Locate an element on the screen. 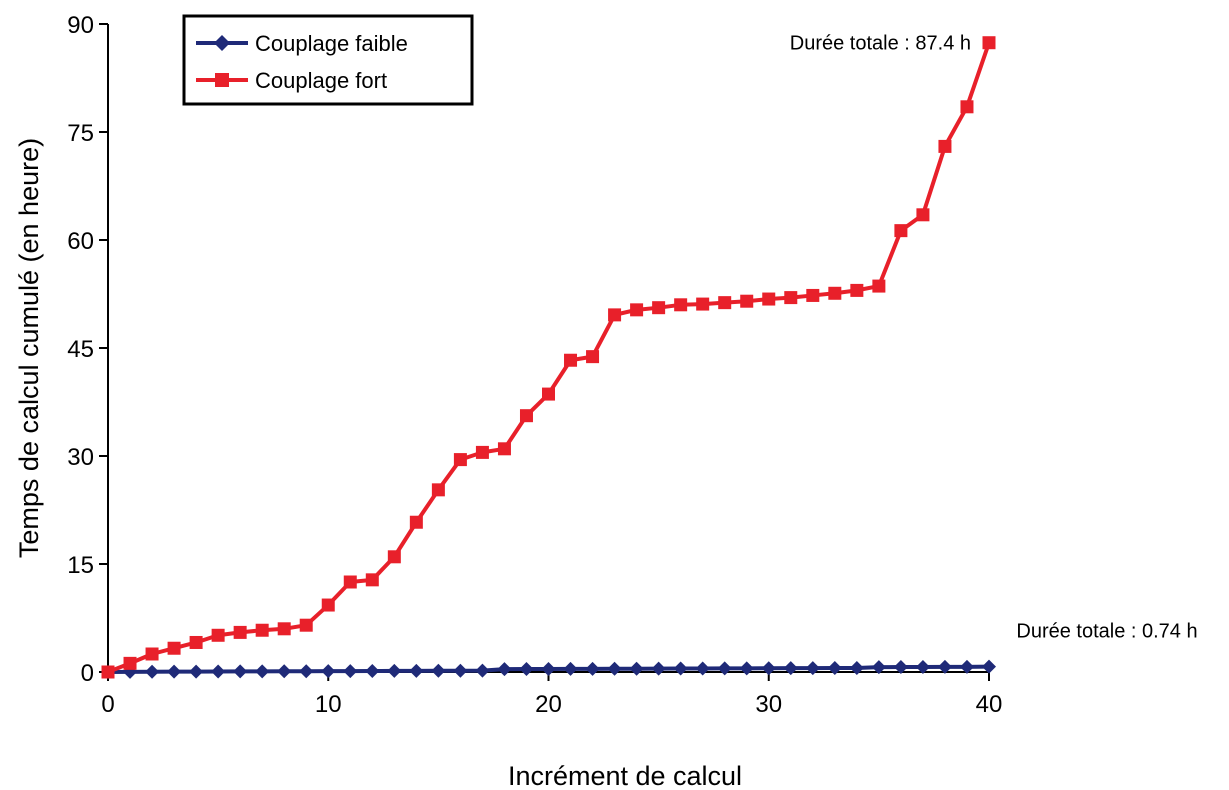 The height and width of the screenshot is (790, 1229). y-tick-label: 60 is located at coordinates (80, 241).